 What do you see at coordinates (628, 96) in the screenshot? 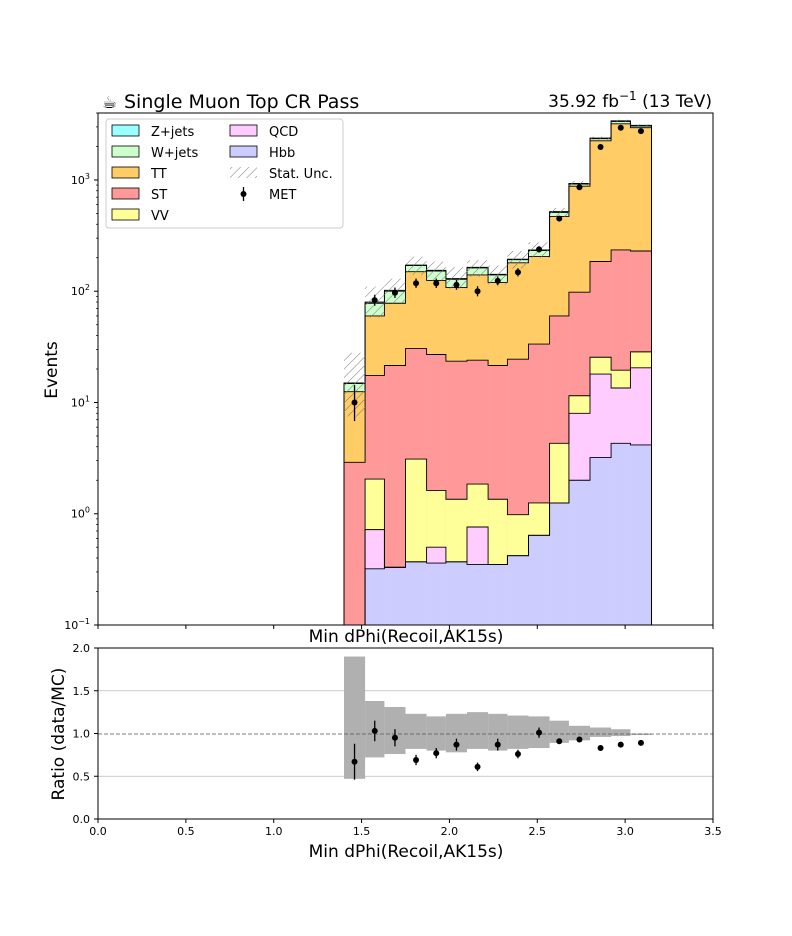
I see `lumi-exponent: −1` at bounding box center [628, 96].